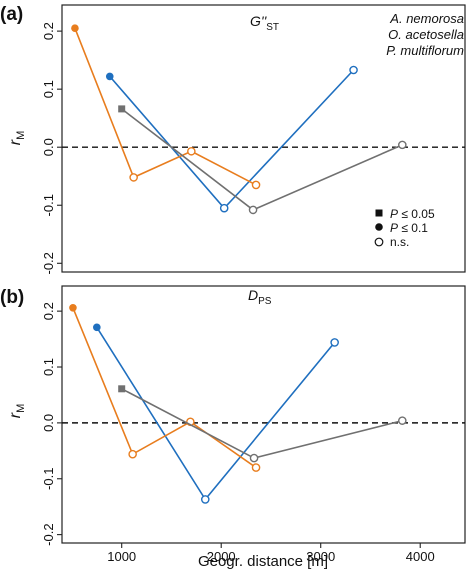 The height and width of the screenshot is (571, 474). I want to click on panel-title-a: G''ST, so click(264, 23).